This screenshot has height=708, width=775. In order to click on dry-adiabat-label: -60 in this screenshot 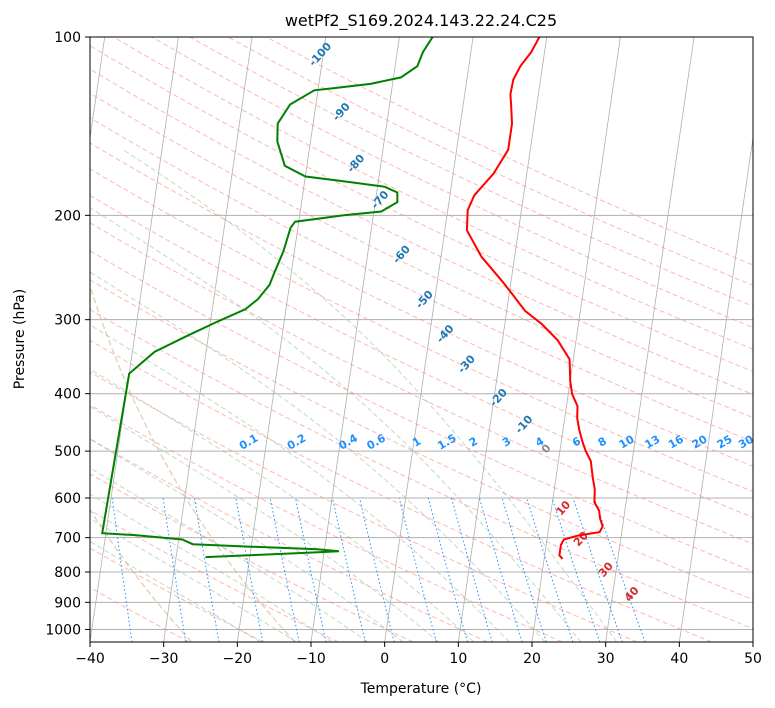, I will do `click(401, 255)`.